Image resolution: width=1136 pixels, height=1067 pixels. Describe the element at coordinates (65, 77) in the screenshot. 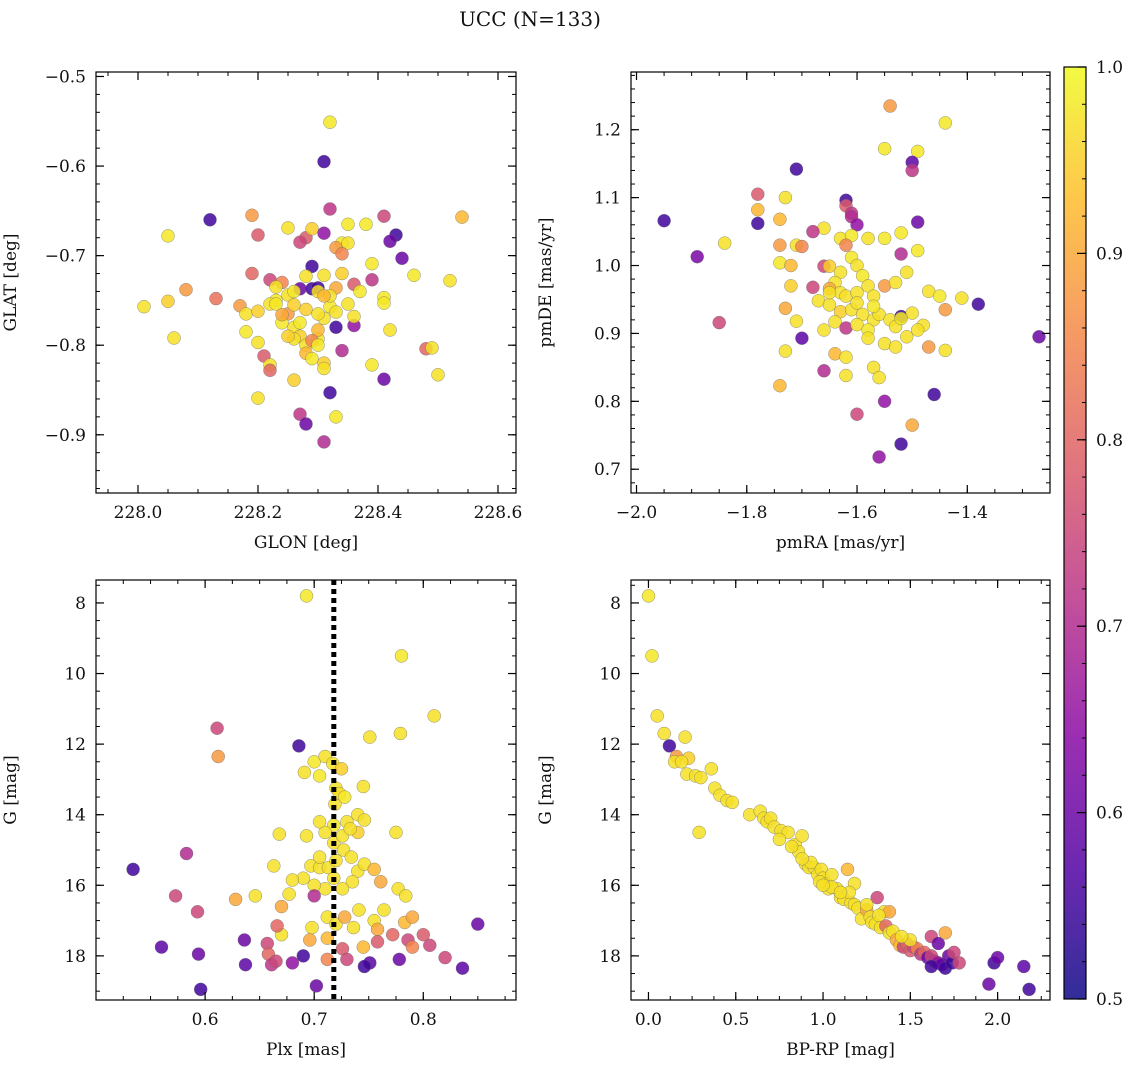

I see `y-tick-label: −0.5` at that location.